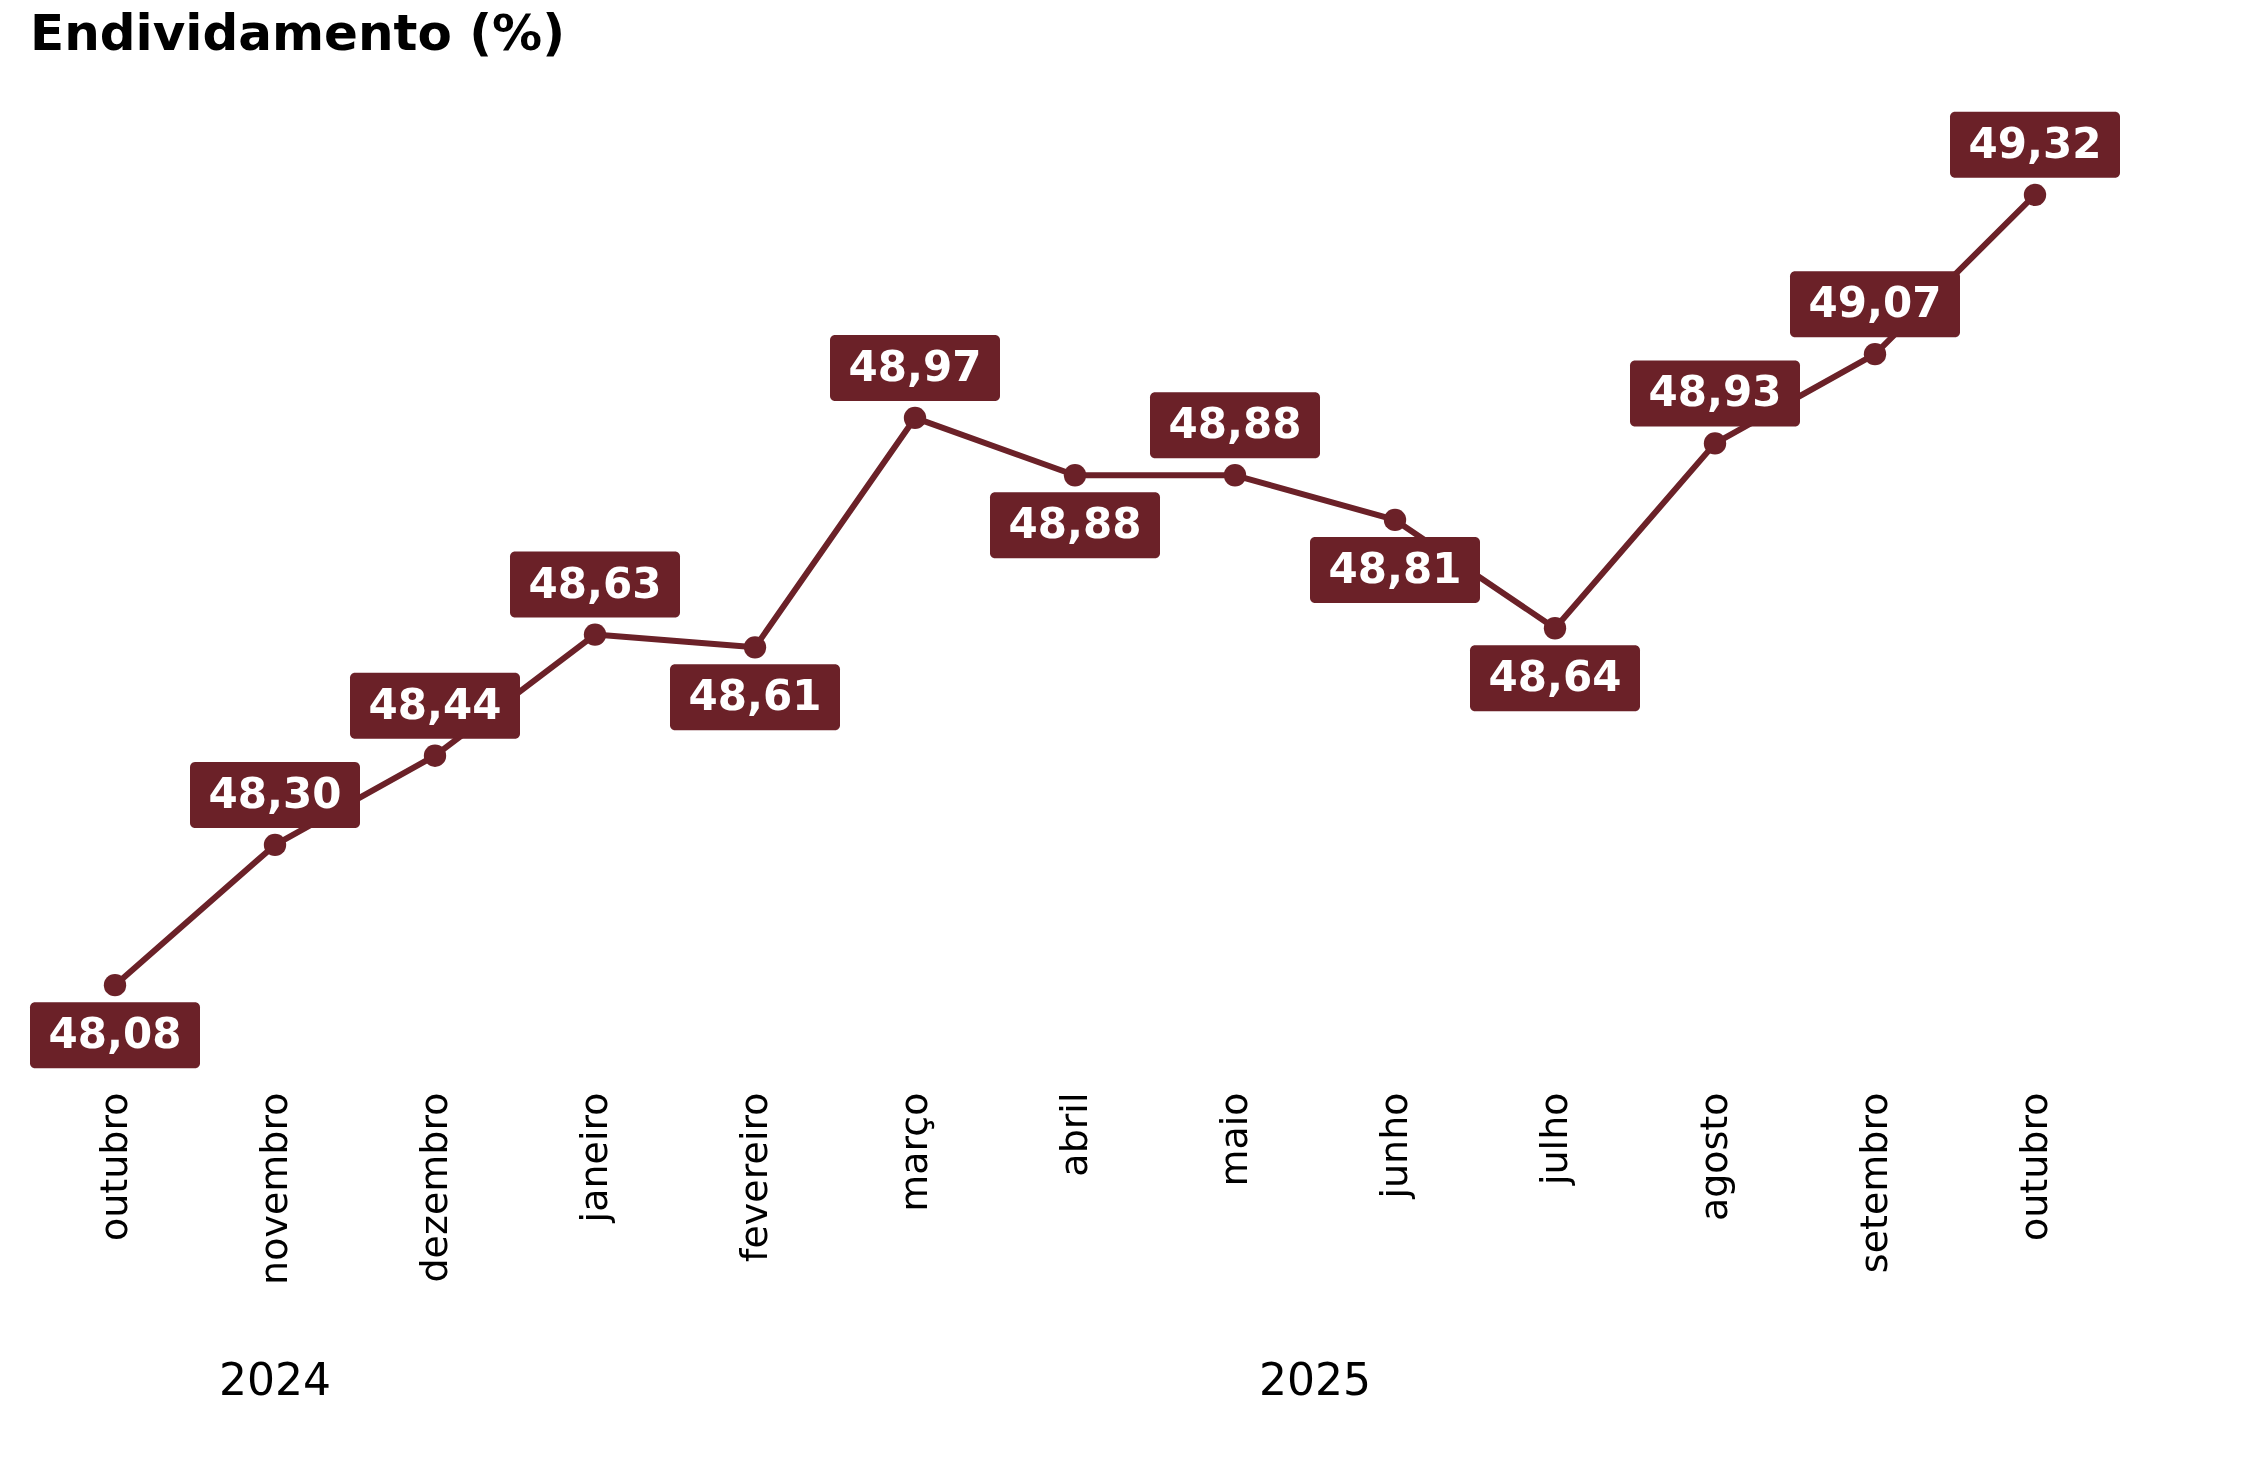  What do you see at coordinates (115, 1034) in the screenshot?
I see `data-label: 48,08` at bounding box center [115, 1034].